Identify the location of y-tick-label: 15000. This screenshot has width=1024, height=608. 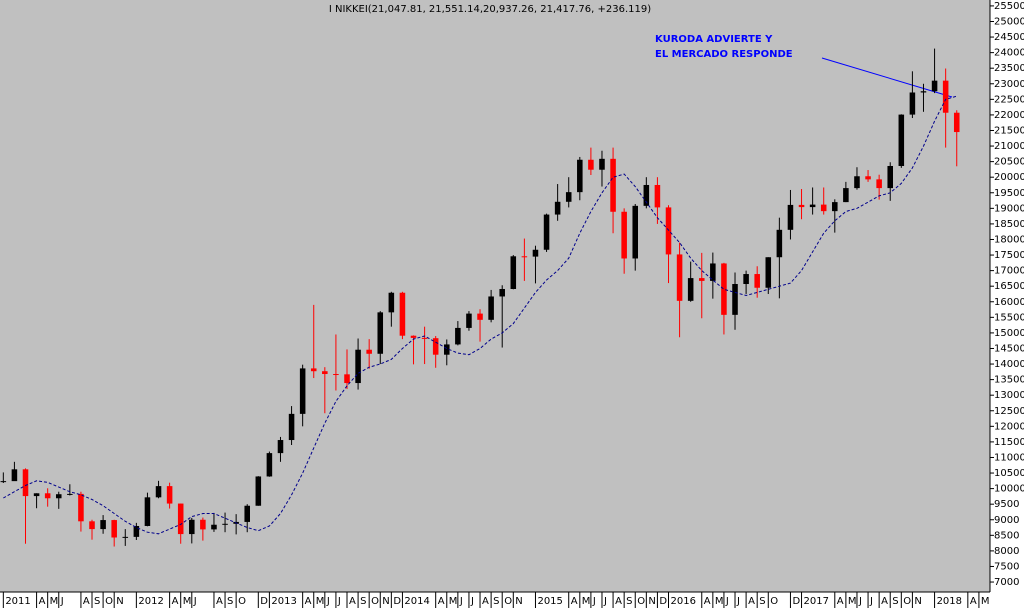
(1009, 333).